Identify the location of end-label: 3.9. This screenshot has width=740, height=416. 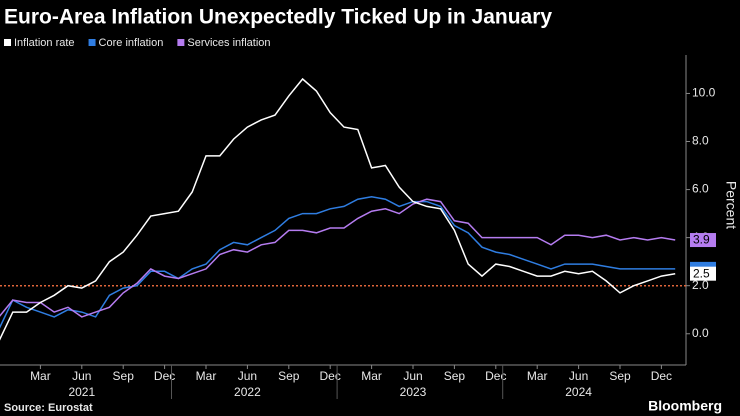
(701, 240).